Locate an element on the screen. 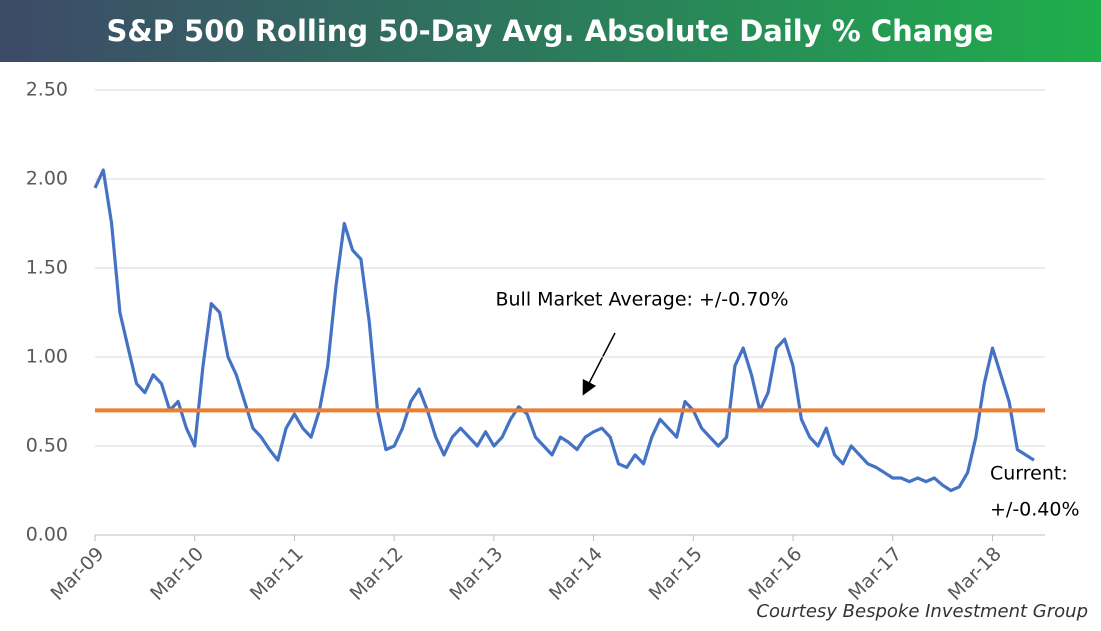  x-tick-label: Mar-12 is located at coordinates (377, 574).